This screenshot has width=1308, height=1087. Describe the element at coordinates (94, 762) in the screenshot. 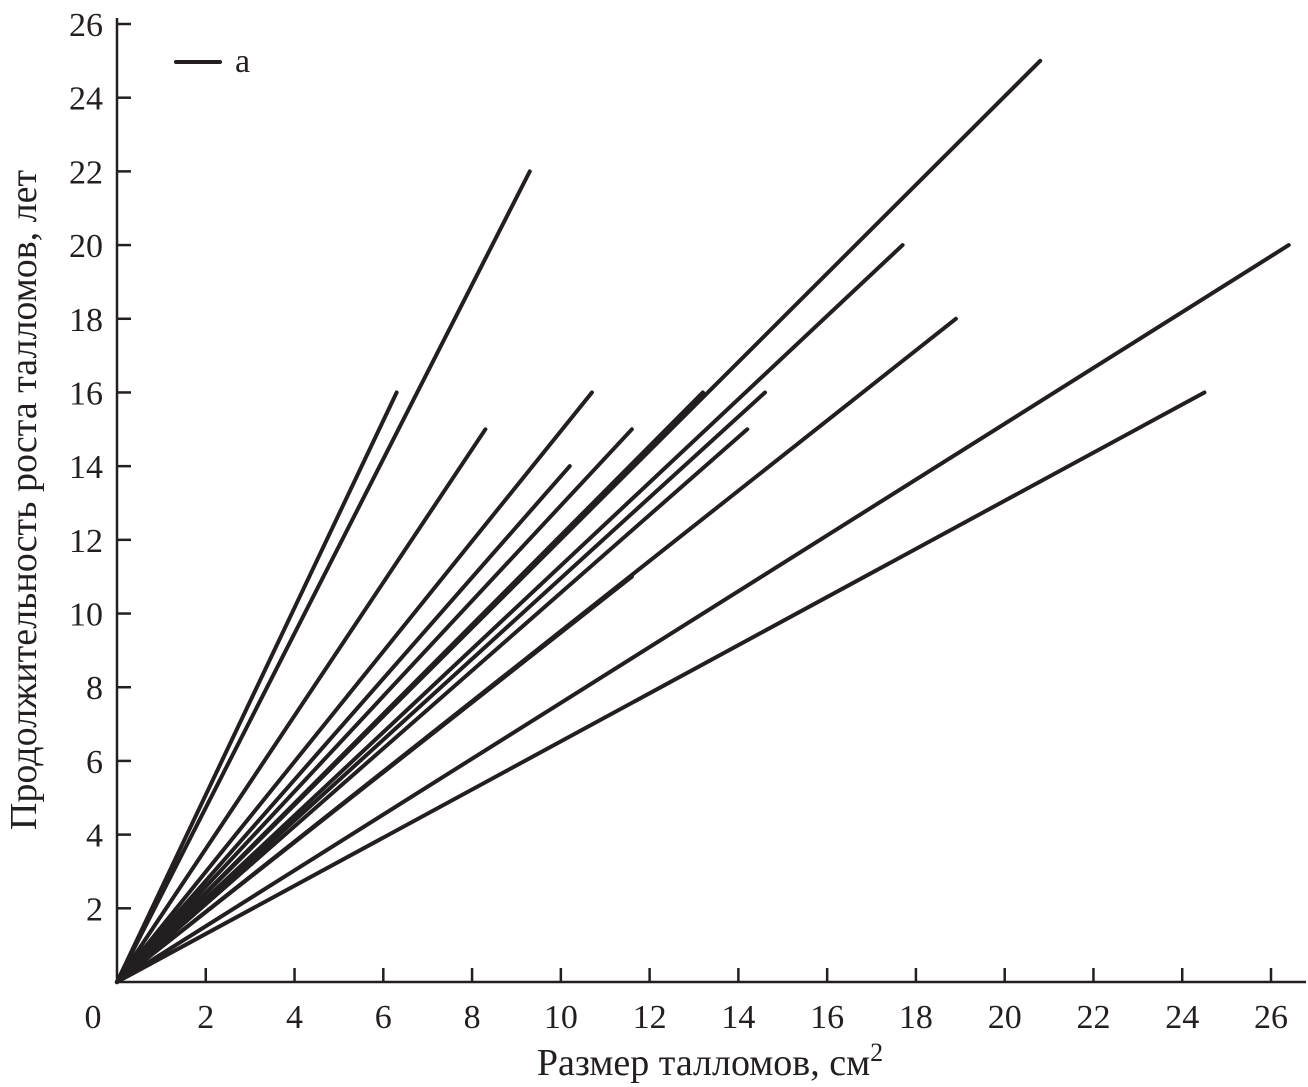

I see `y-tick-label: 6` at that location.